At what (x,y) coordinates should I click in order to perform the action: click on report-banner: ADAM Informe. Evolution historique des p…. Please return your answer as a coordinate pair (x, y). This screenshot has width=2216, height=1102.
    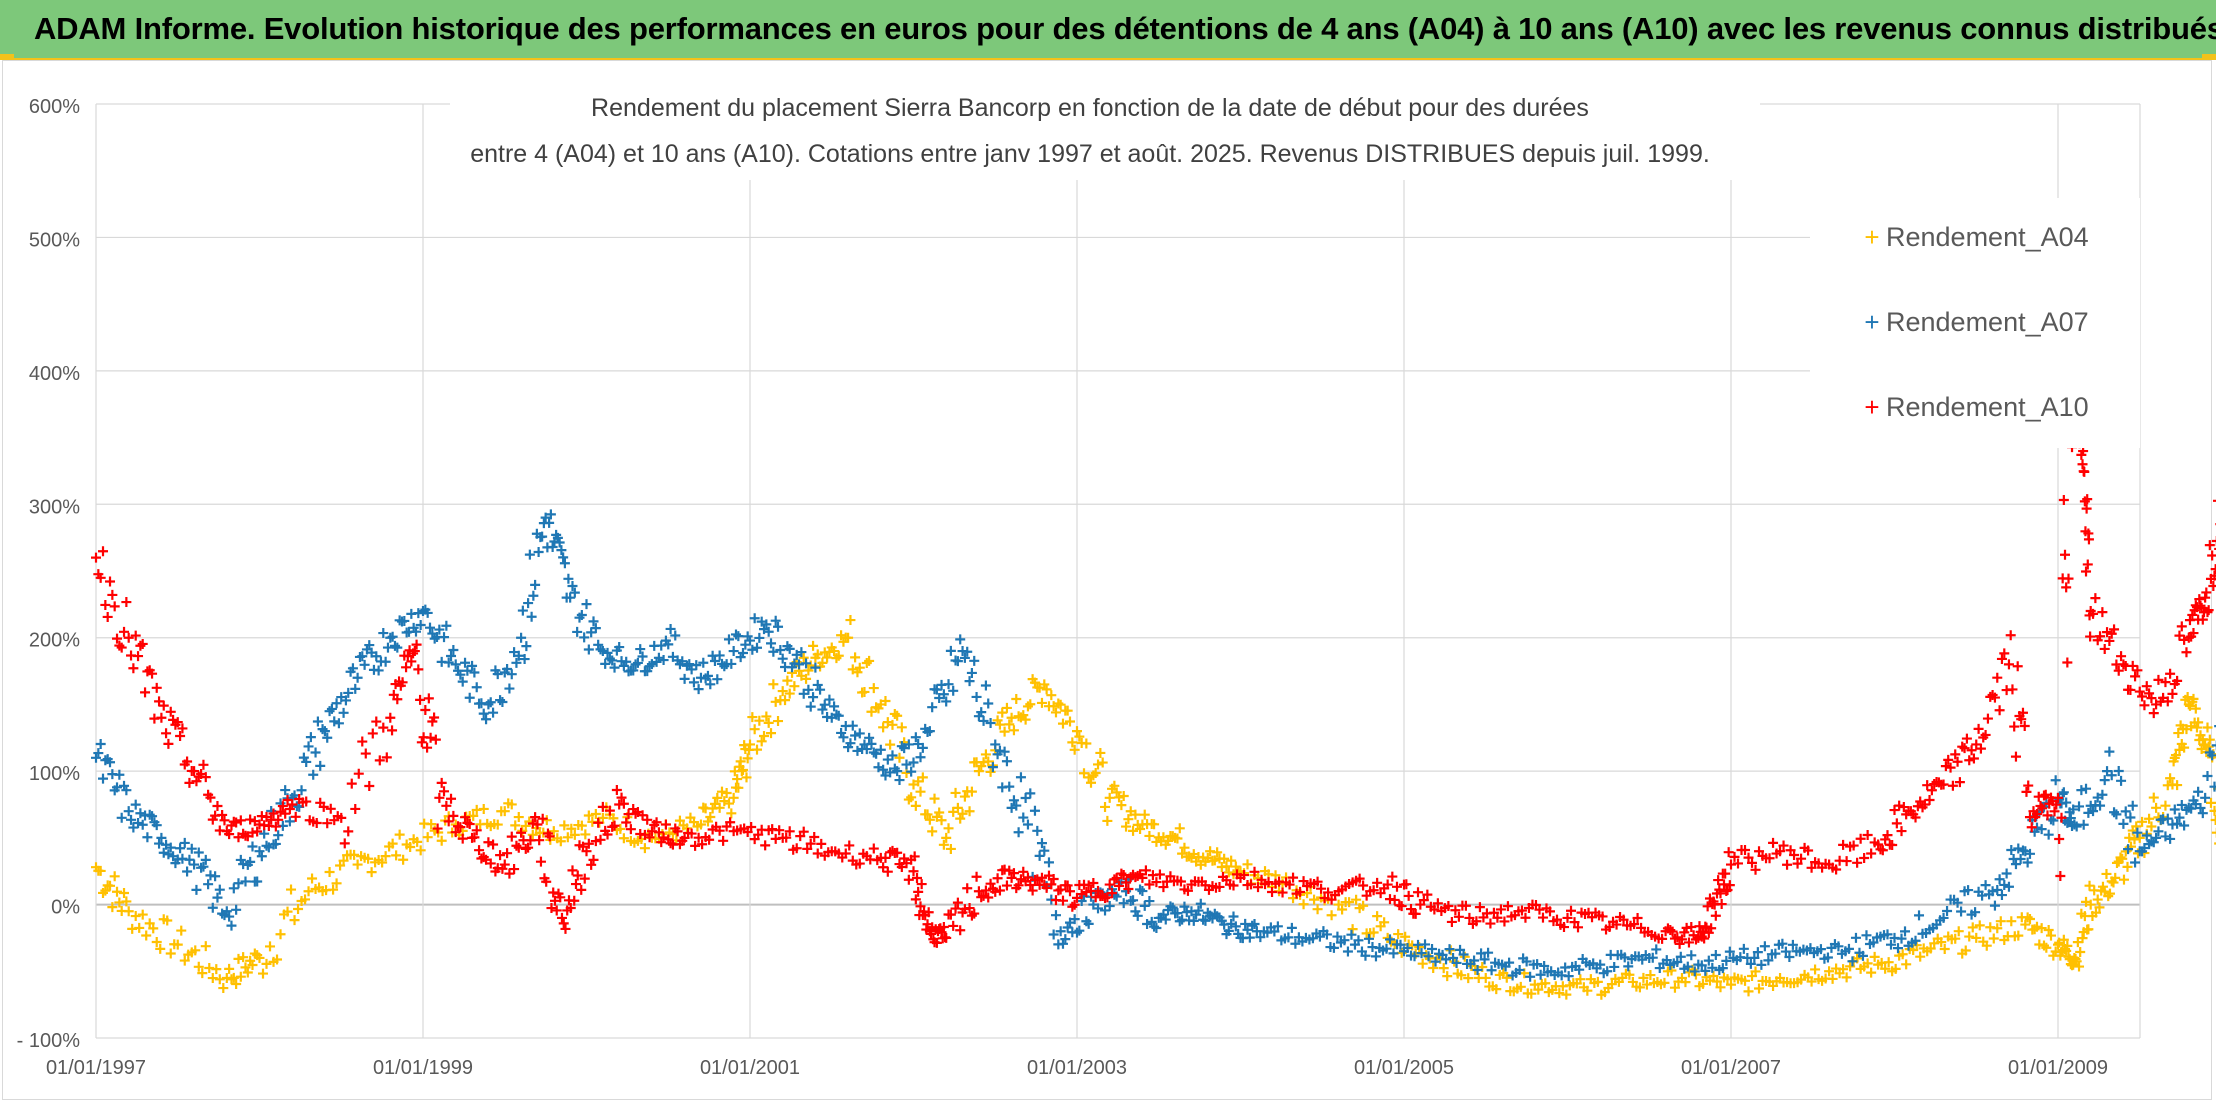
    Looking at the image, I should click on (1108, 30).